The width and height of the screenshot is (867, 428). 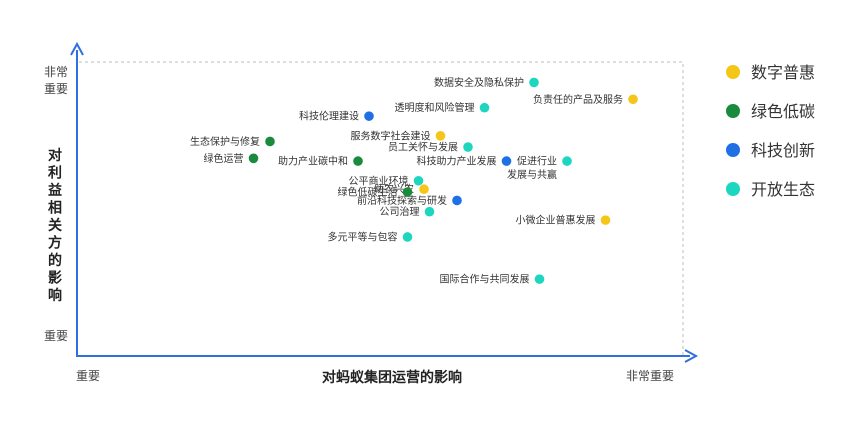 I want to click on point-label: 前沿科技探索与研发, so click(x=402, y=200).